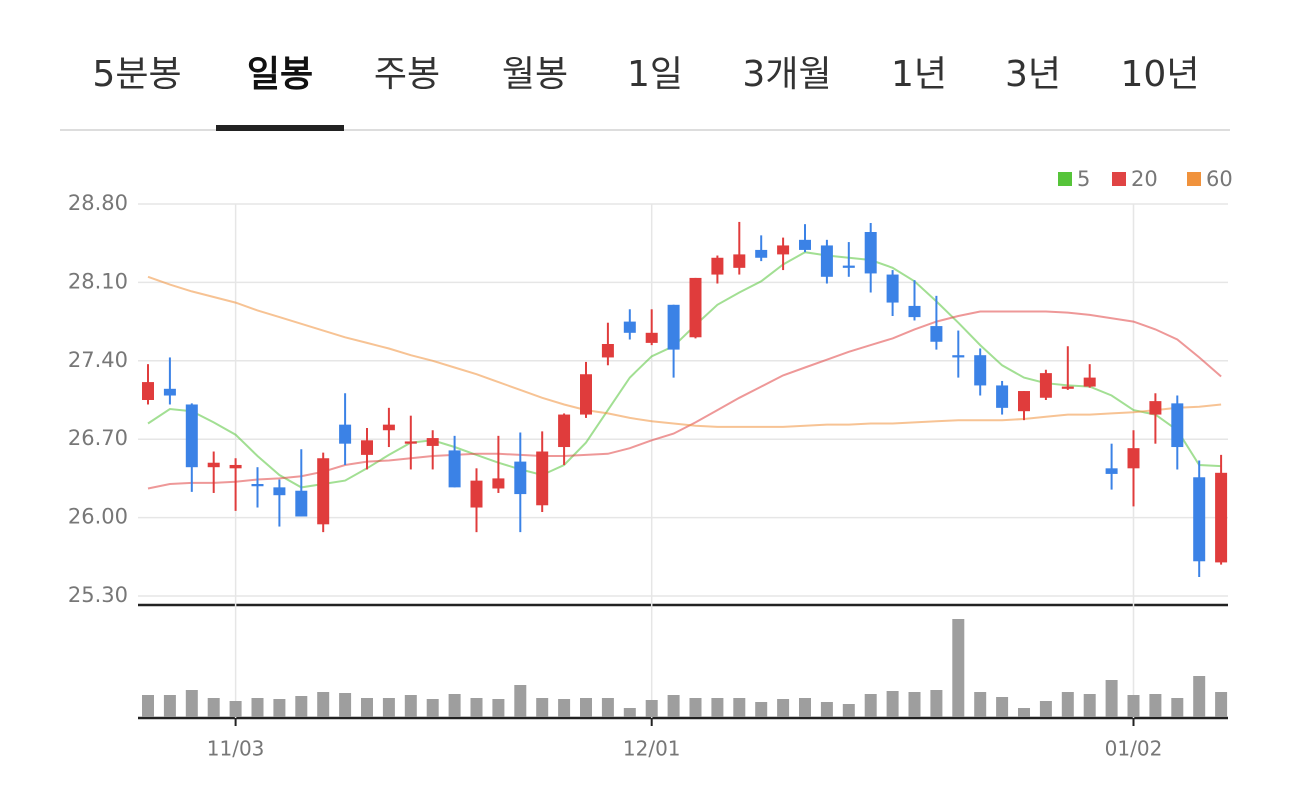  What do you see at coordinates (280, 128) in the screenshot?
I see `tab-underline` at bounding box center [280, 128].